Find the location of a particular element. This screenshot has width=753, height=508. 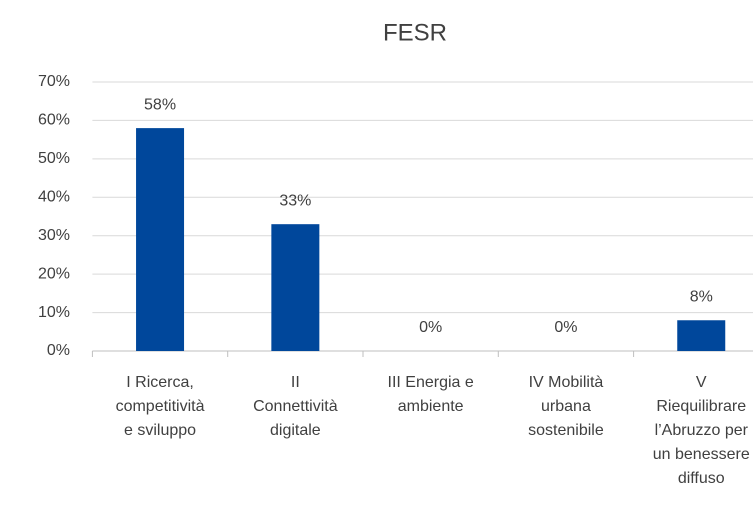

x-tick-label: un benessere is located at coordinates (701, 454).